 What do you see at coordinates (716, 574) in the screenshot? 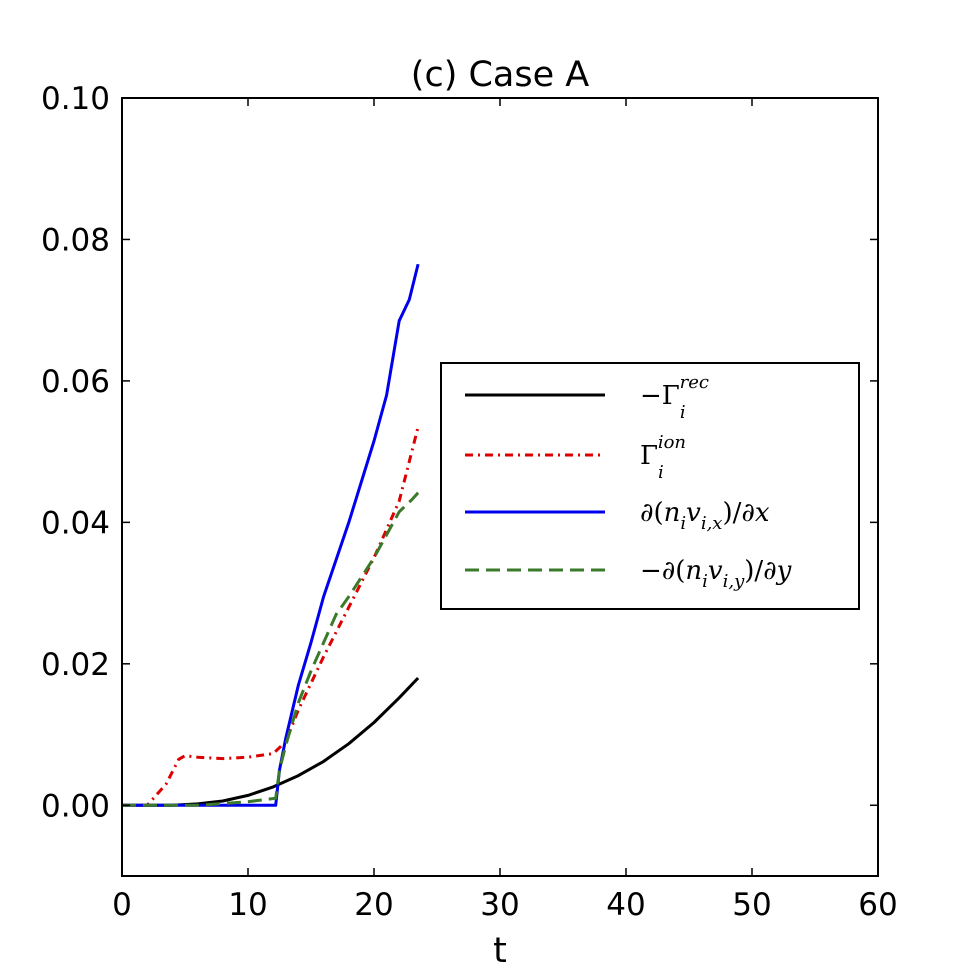
I see `legend-label-4: −∂(nivi,y)/∂y` at bounding box center [716, 574].